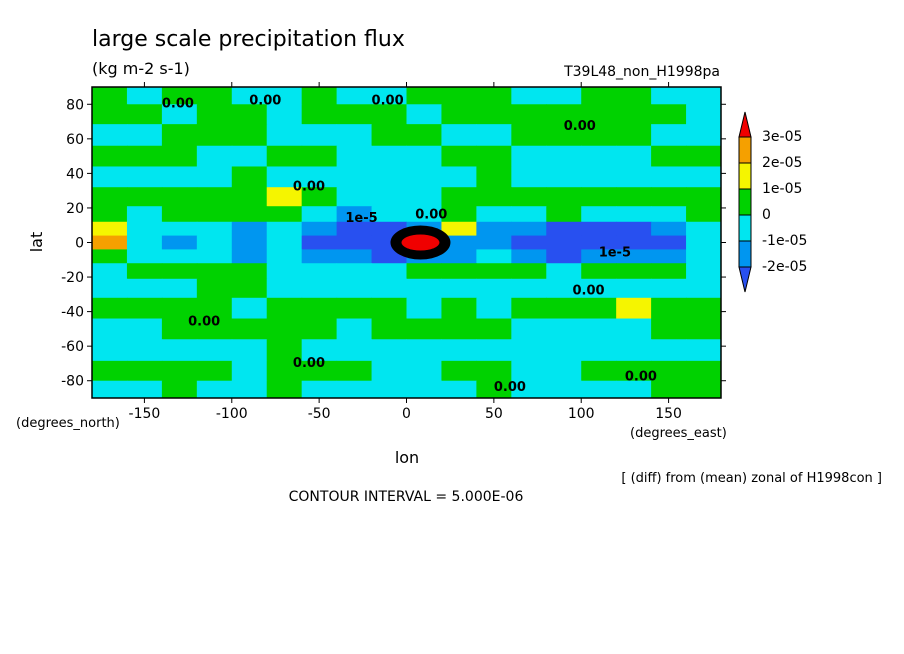 The height and width of the screenshot is (654, 904). I want to click on y-tick-label: 60, so click(75, 140).